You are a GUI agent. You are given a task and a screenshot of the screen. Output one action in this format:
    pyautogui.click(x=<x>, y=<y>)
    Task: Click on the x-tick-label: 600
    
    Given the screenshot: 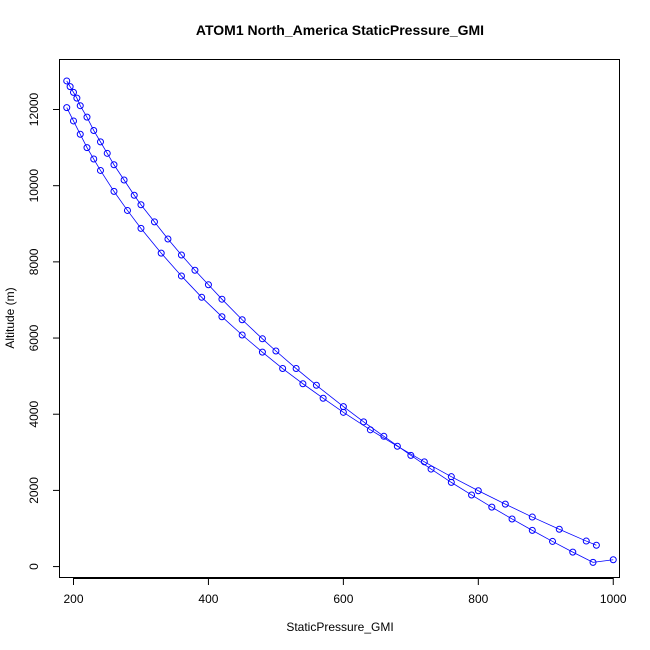 What is the action you would take?
    pyautogui.click(x=343, y=599)
    